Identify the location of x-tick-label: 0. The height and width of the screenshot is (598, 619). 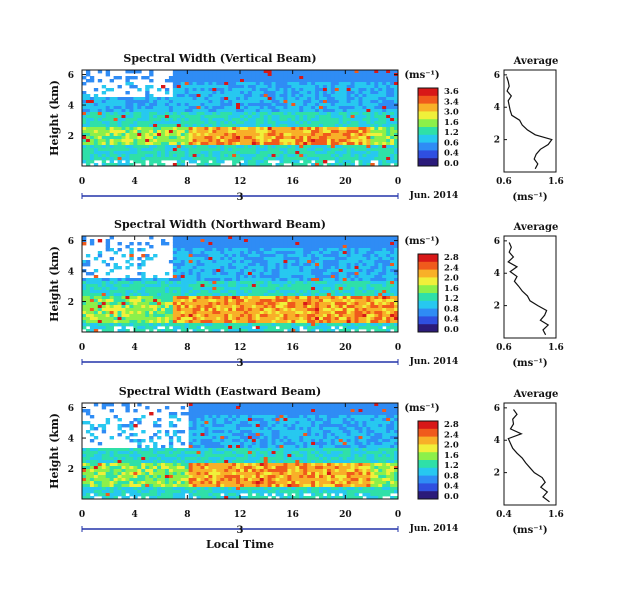
(398, 348).